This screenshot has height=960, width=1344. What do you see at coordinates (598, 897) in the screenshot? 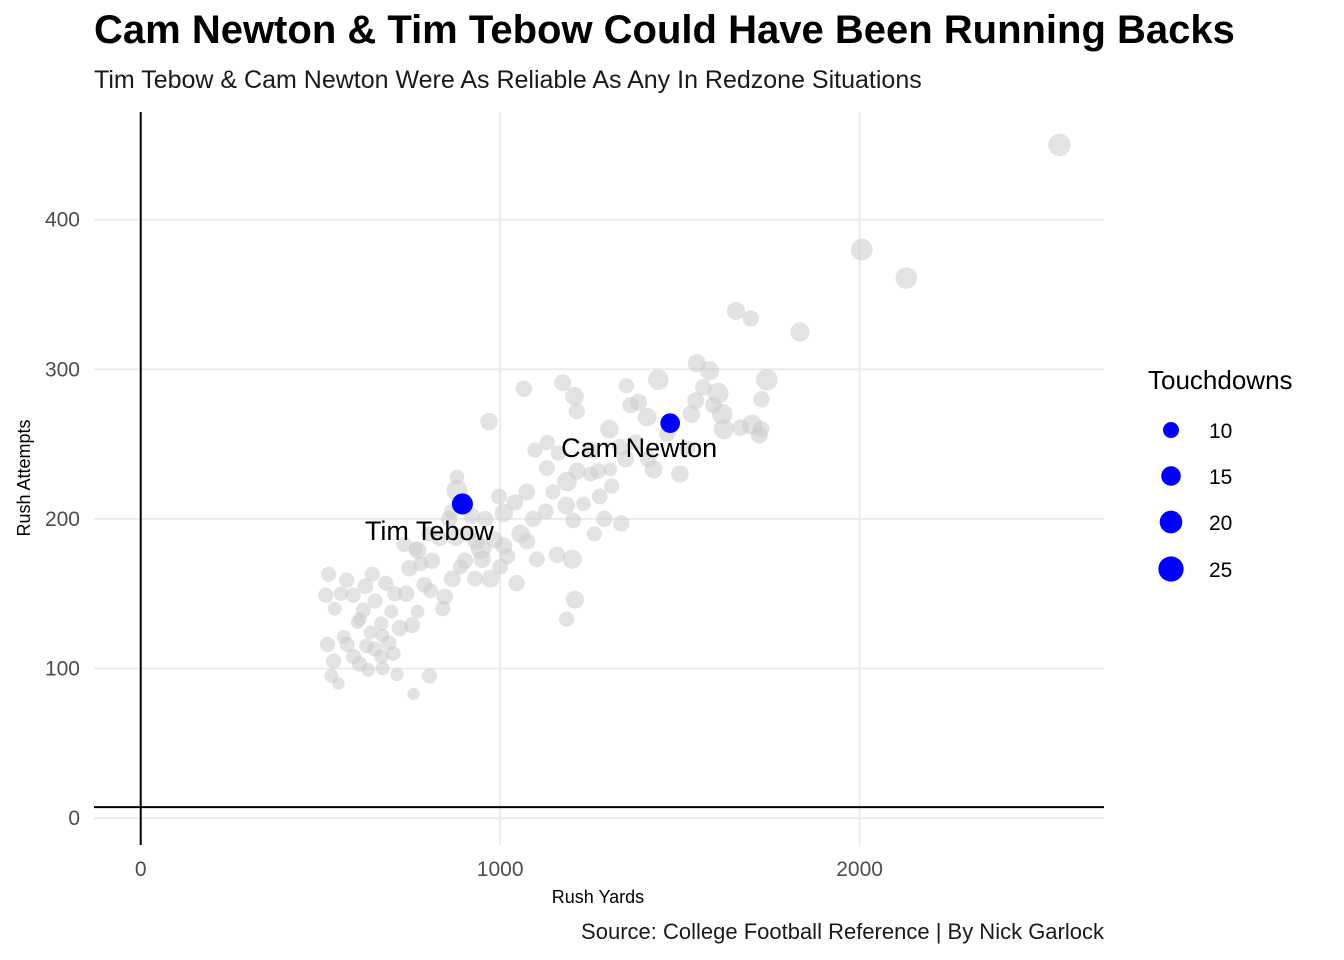
I see `x-axis-title: Rush Yards` at bounding box center [598, 897].